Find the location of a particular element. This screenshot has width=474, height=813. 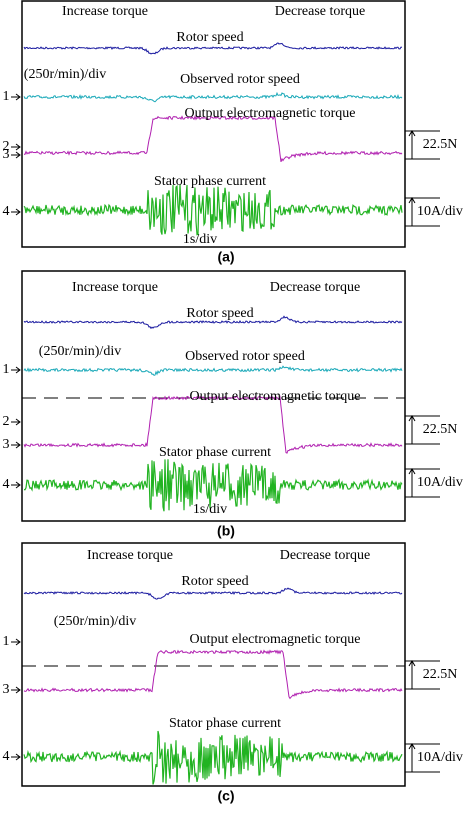

panel-label: (c) is located at coordinates (225, 796).